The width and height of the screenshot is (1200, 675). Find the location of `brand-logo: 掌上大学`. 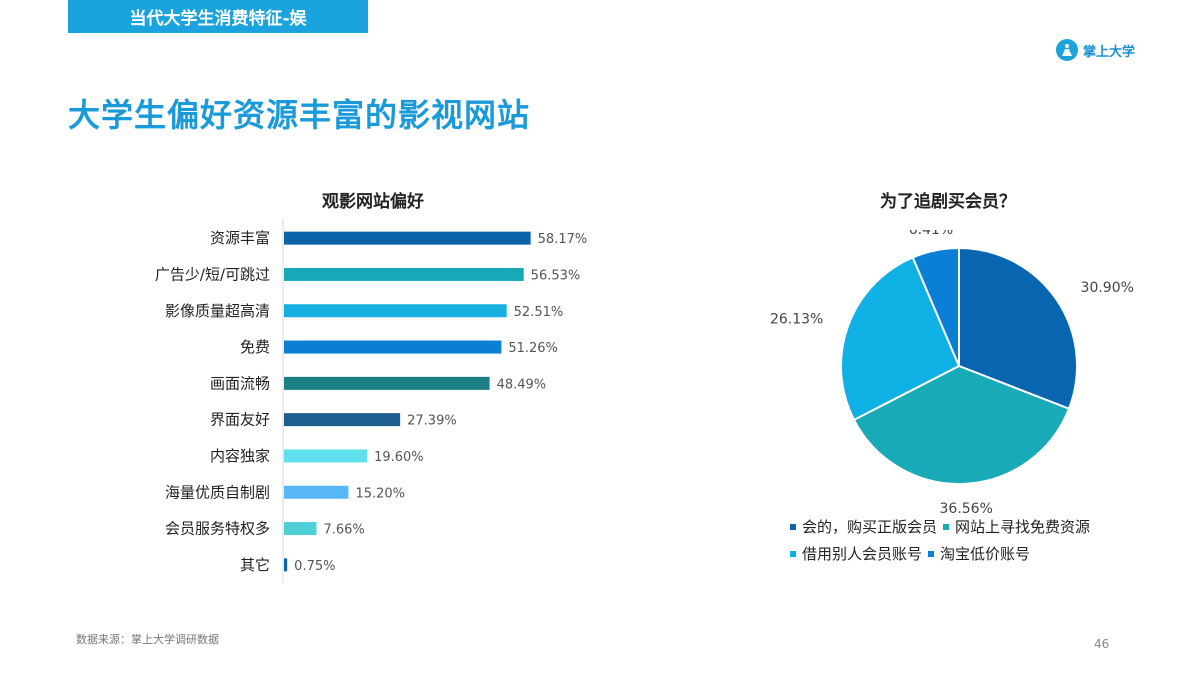

brand-logo: 掌上大学 is located at coordinates (1095, 50).